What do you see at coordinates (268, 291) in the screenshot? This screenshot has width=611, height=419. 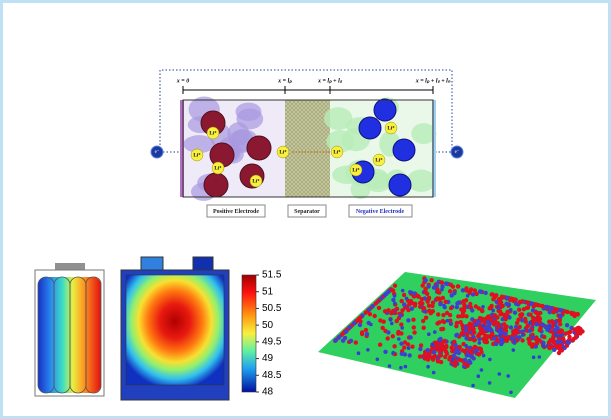 I see `colorbar-tick-label: 51` at bounding box center [268, 291].